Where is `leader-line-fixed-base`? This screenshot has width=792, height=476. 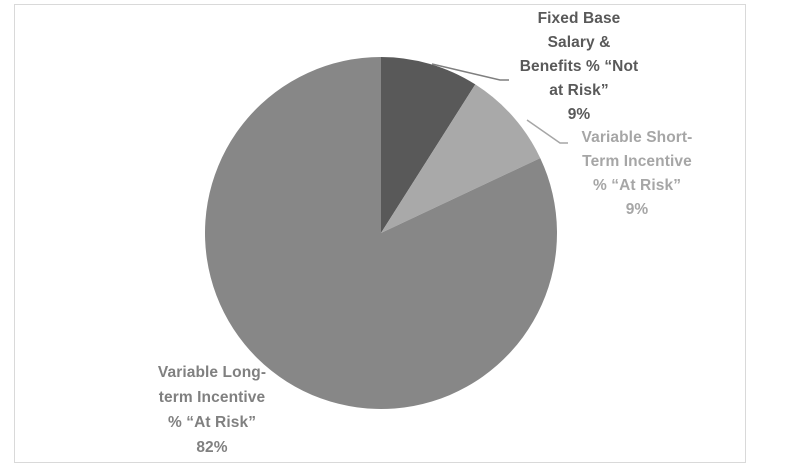
leader-line-fixed-base is located at coordinates (470, 72).